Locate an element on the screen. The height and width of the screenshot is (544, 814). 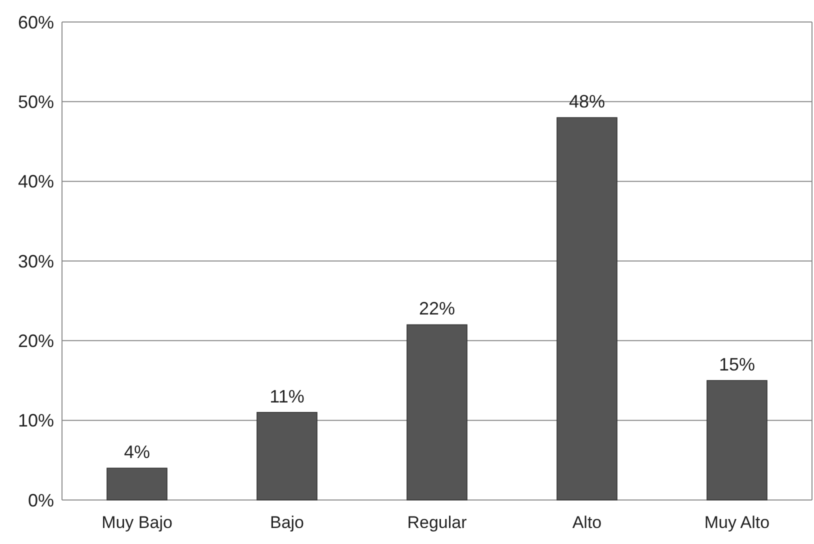
y-tick-label: 20% is located at coordinates (36, 340).